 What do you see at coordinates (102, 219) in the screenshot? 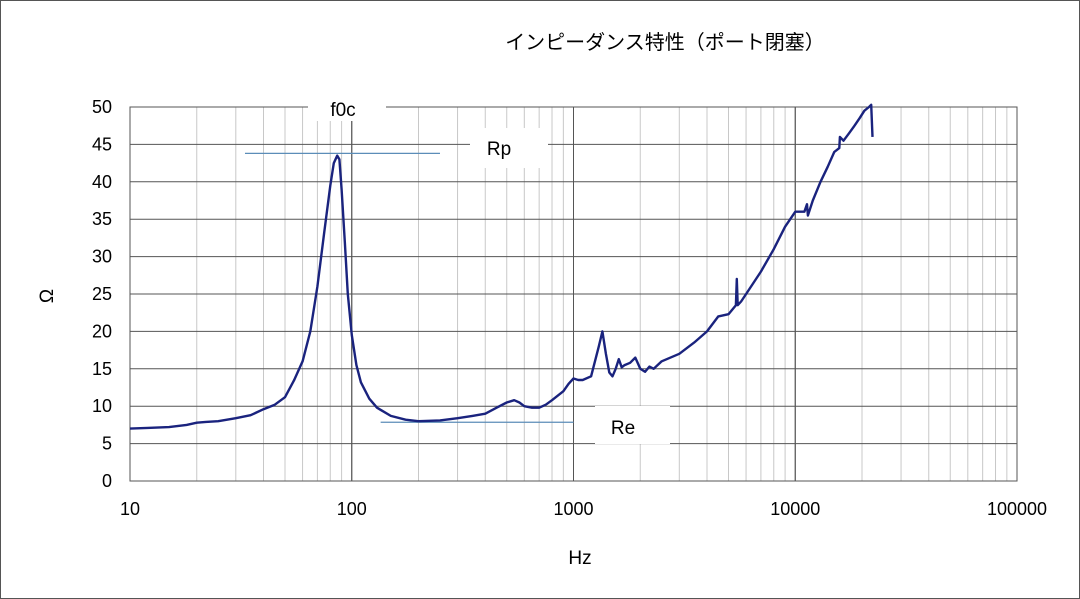
I see `y-tick-label: 35` at bounding box center [102, 219].